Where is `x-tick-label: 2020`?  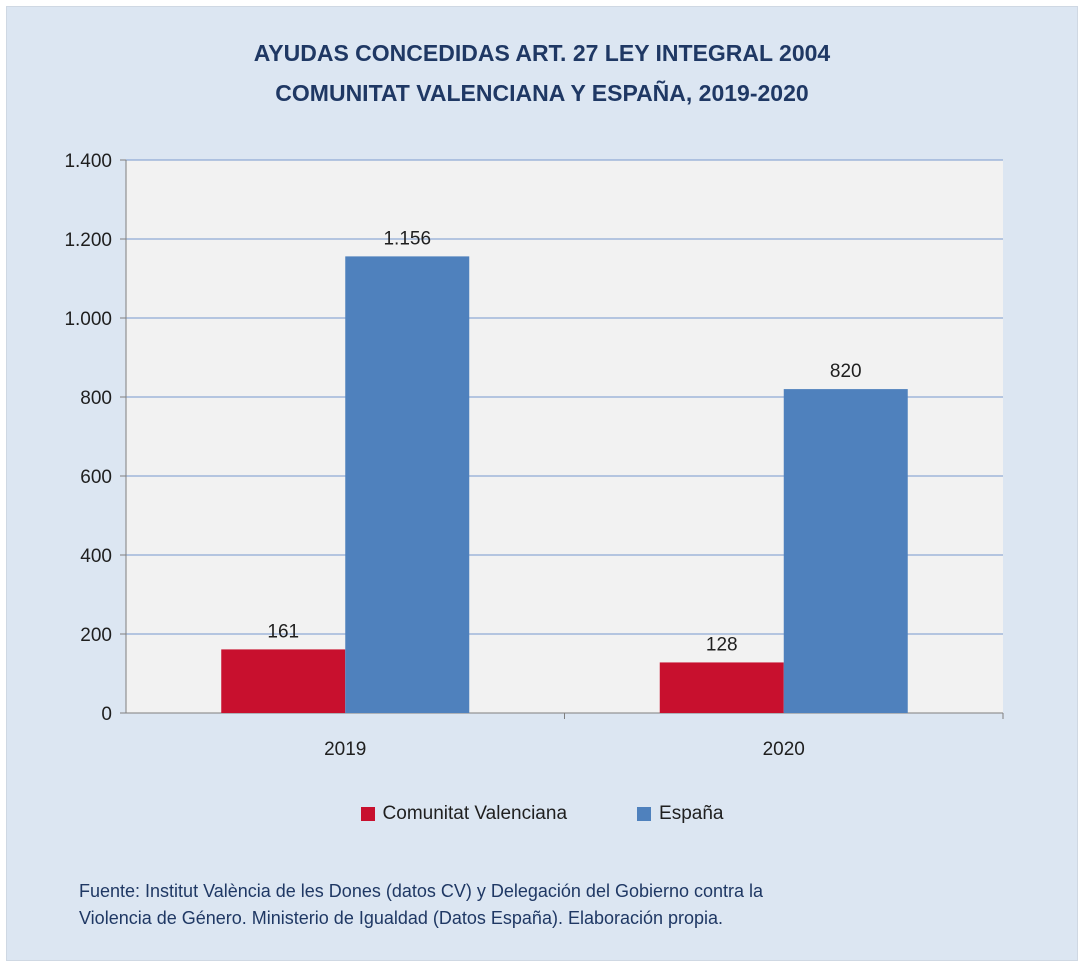
x-tick-label: 2020 is located at coordinates (784, 749).